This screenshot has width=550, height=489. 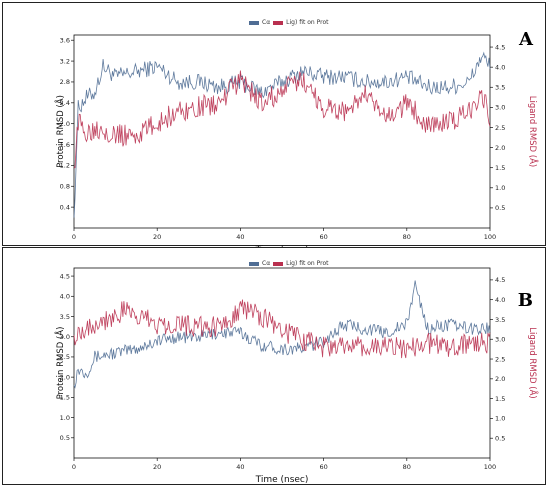 What do you see at coordinates (65, 82) in the screenshot?
I see `y-tick-label: 2.8` at bounding box center [65, 82].